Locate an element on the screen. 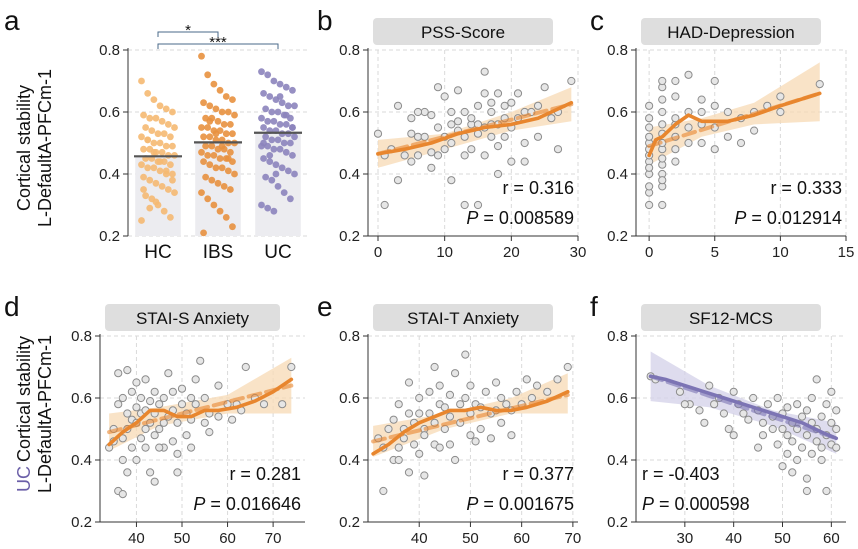 The height and width of the screenshot is (549, 858). confidence-band is located at coordinates (200, 404).